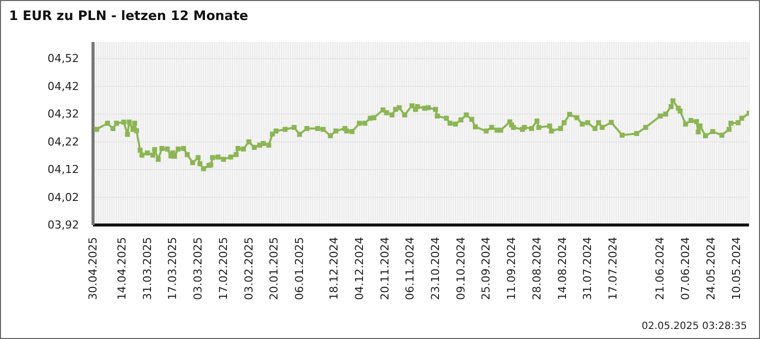  What do you see at coordinates (461, 268) in the screenshot?
I see `x-tick-label: 09.10.2024` at bounding box center [461, 268].